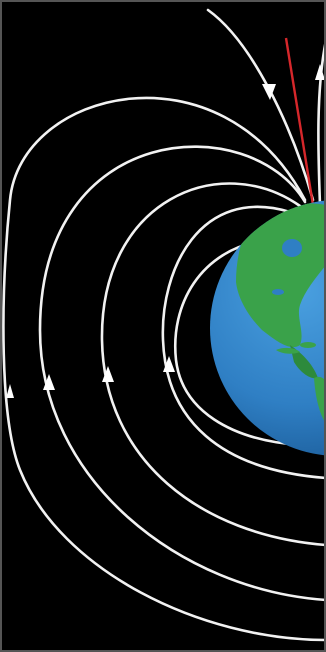 The height and width of the screenshot is (652, 326). I want to click on arrow-up-top-right, so click(320, 72).